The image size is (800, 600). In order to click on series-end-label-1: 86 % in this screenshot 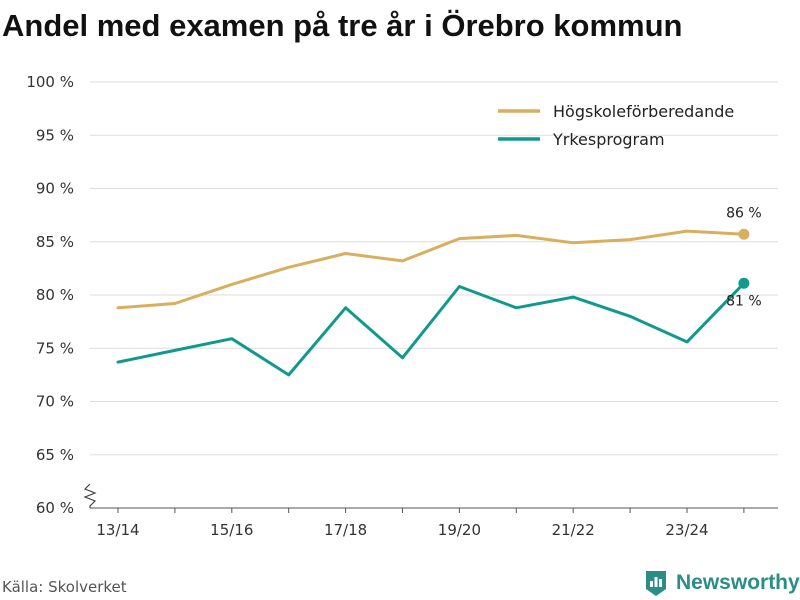, I will do `click(744, 213)`.